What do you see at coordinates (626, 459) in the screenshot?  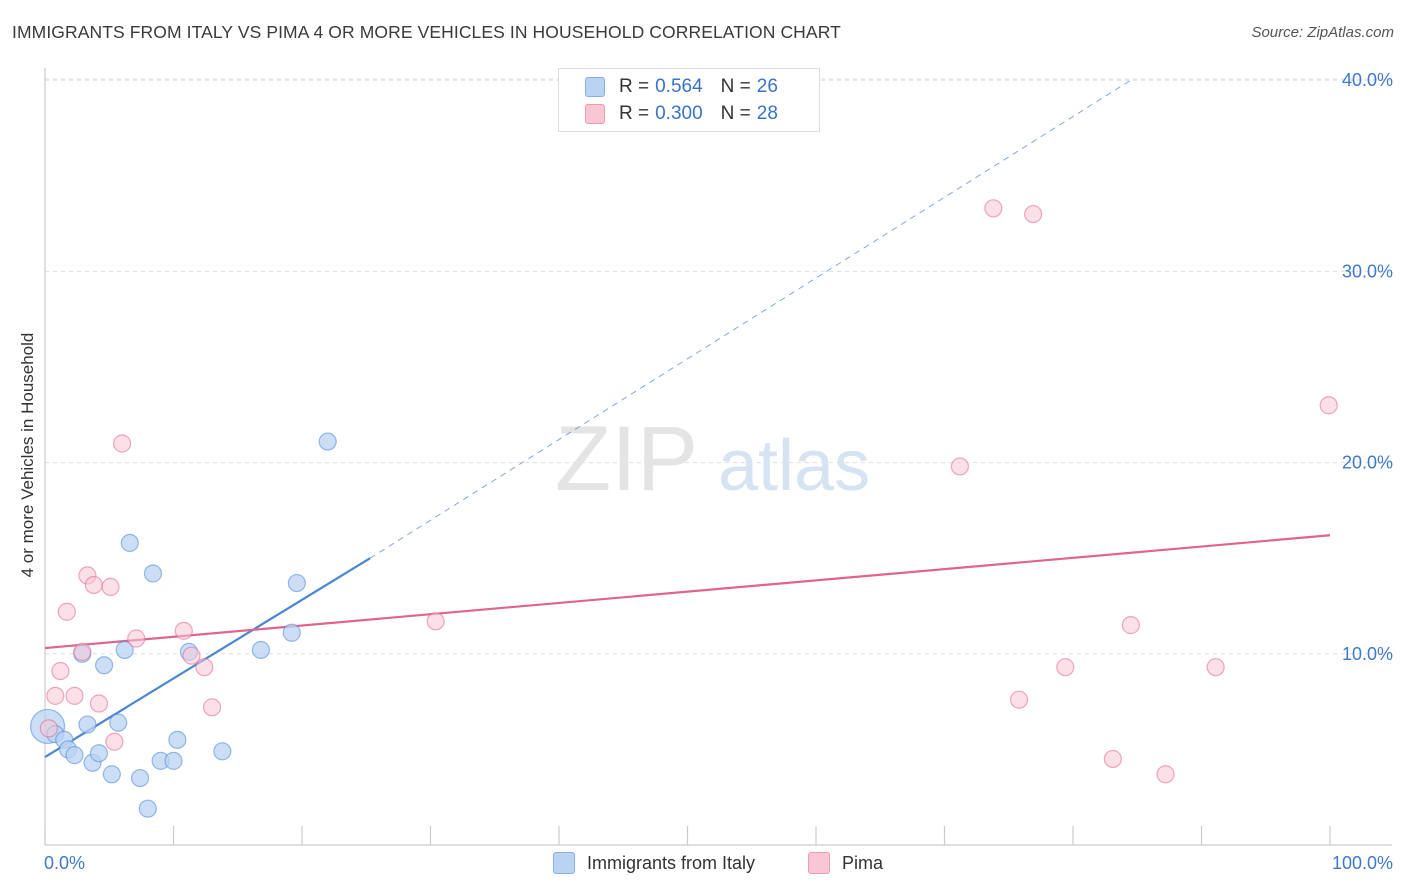 I see `watermark-zip: ZIP` at bounding box center [626, 459].